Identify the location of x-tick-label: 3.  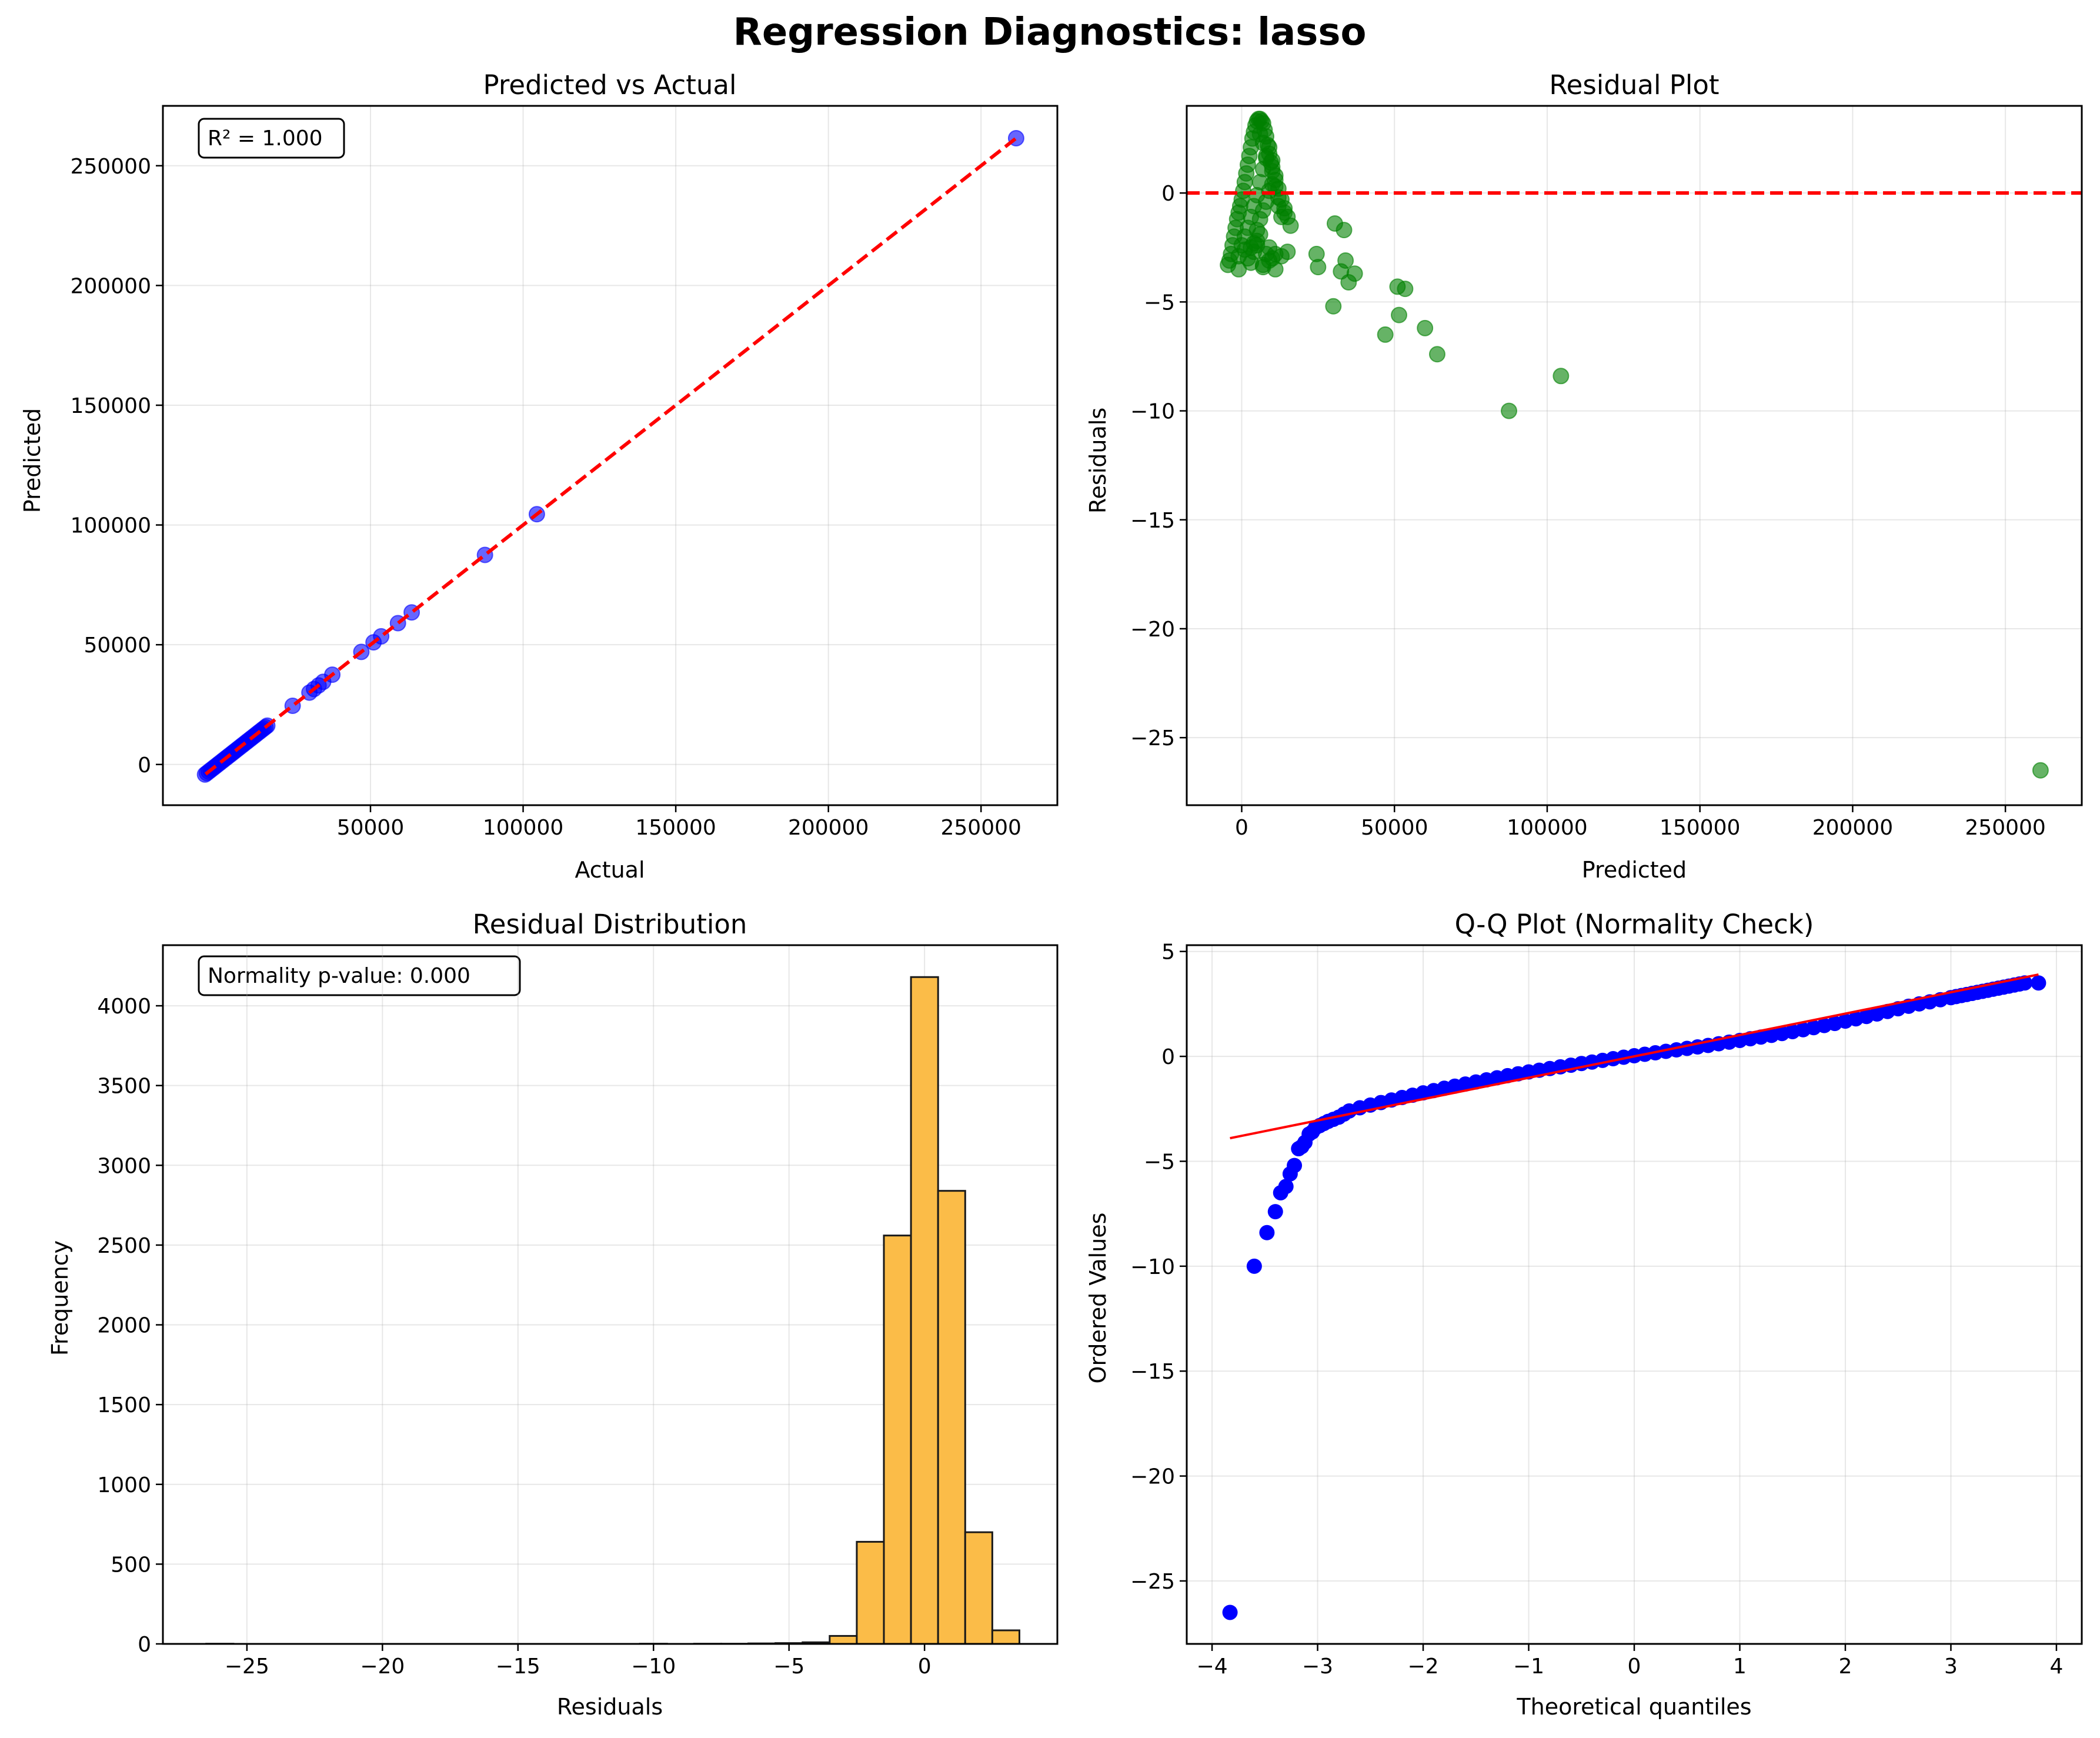
(1951, 1666).